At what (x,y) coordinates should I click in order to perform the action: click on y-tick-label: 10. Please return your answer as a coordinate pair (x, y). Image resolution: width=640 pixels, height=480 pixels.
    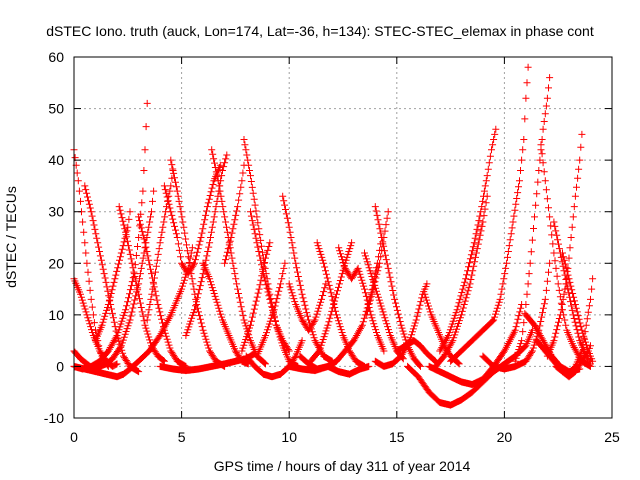
    Looking at the image, I should click on (56, 315).